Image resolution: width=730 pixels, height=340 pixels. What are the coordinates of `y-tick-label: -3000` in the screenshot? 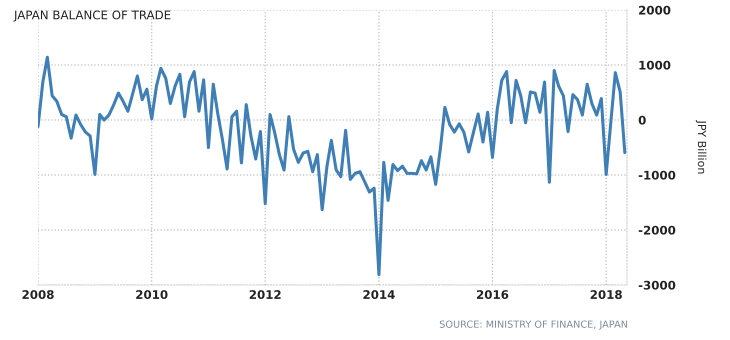 It's located at (657, 285).